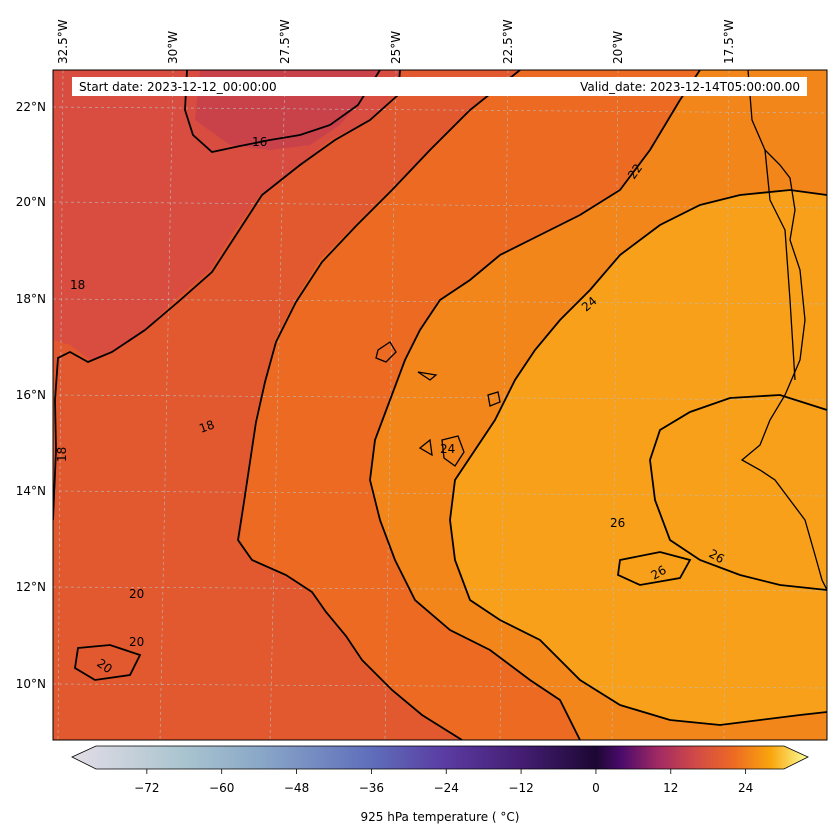  What do you see at coordinates (31, 107) in the screenshot?
I see `lat-tick-label: 22°N` at bounding box center [31, 107].